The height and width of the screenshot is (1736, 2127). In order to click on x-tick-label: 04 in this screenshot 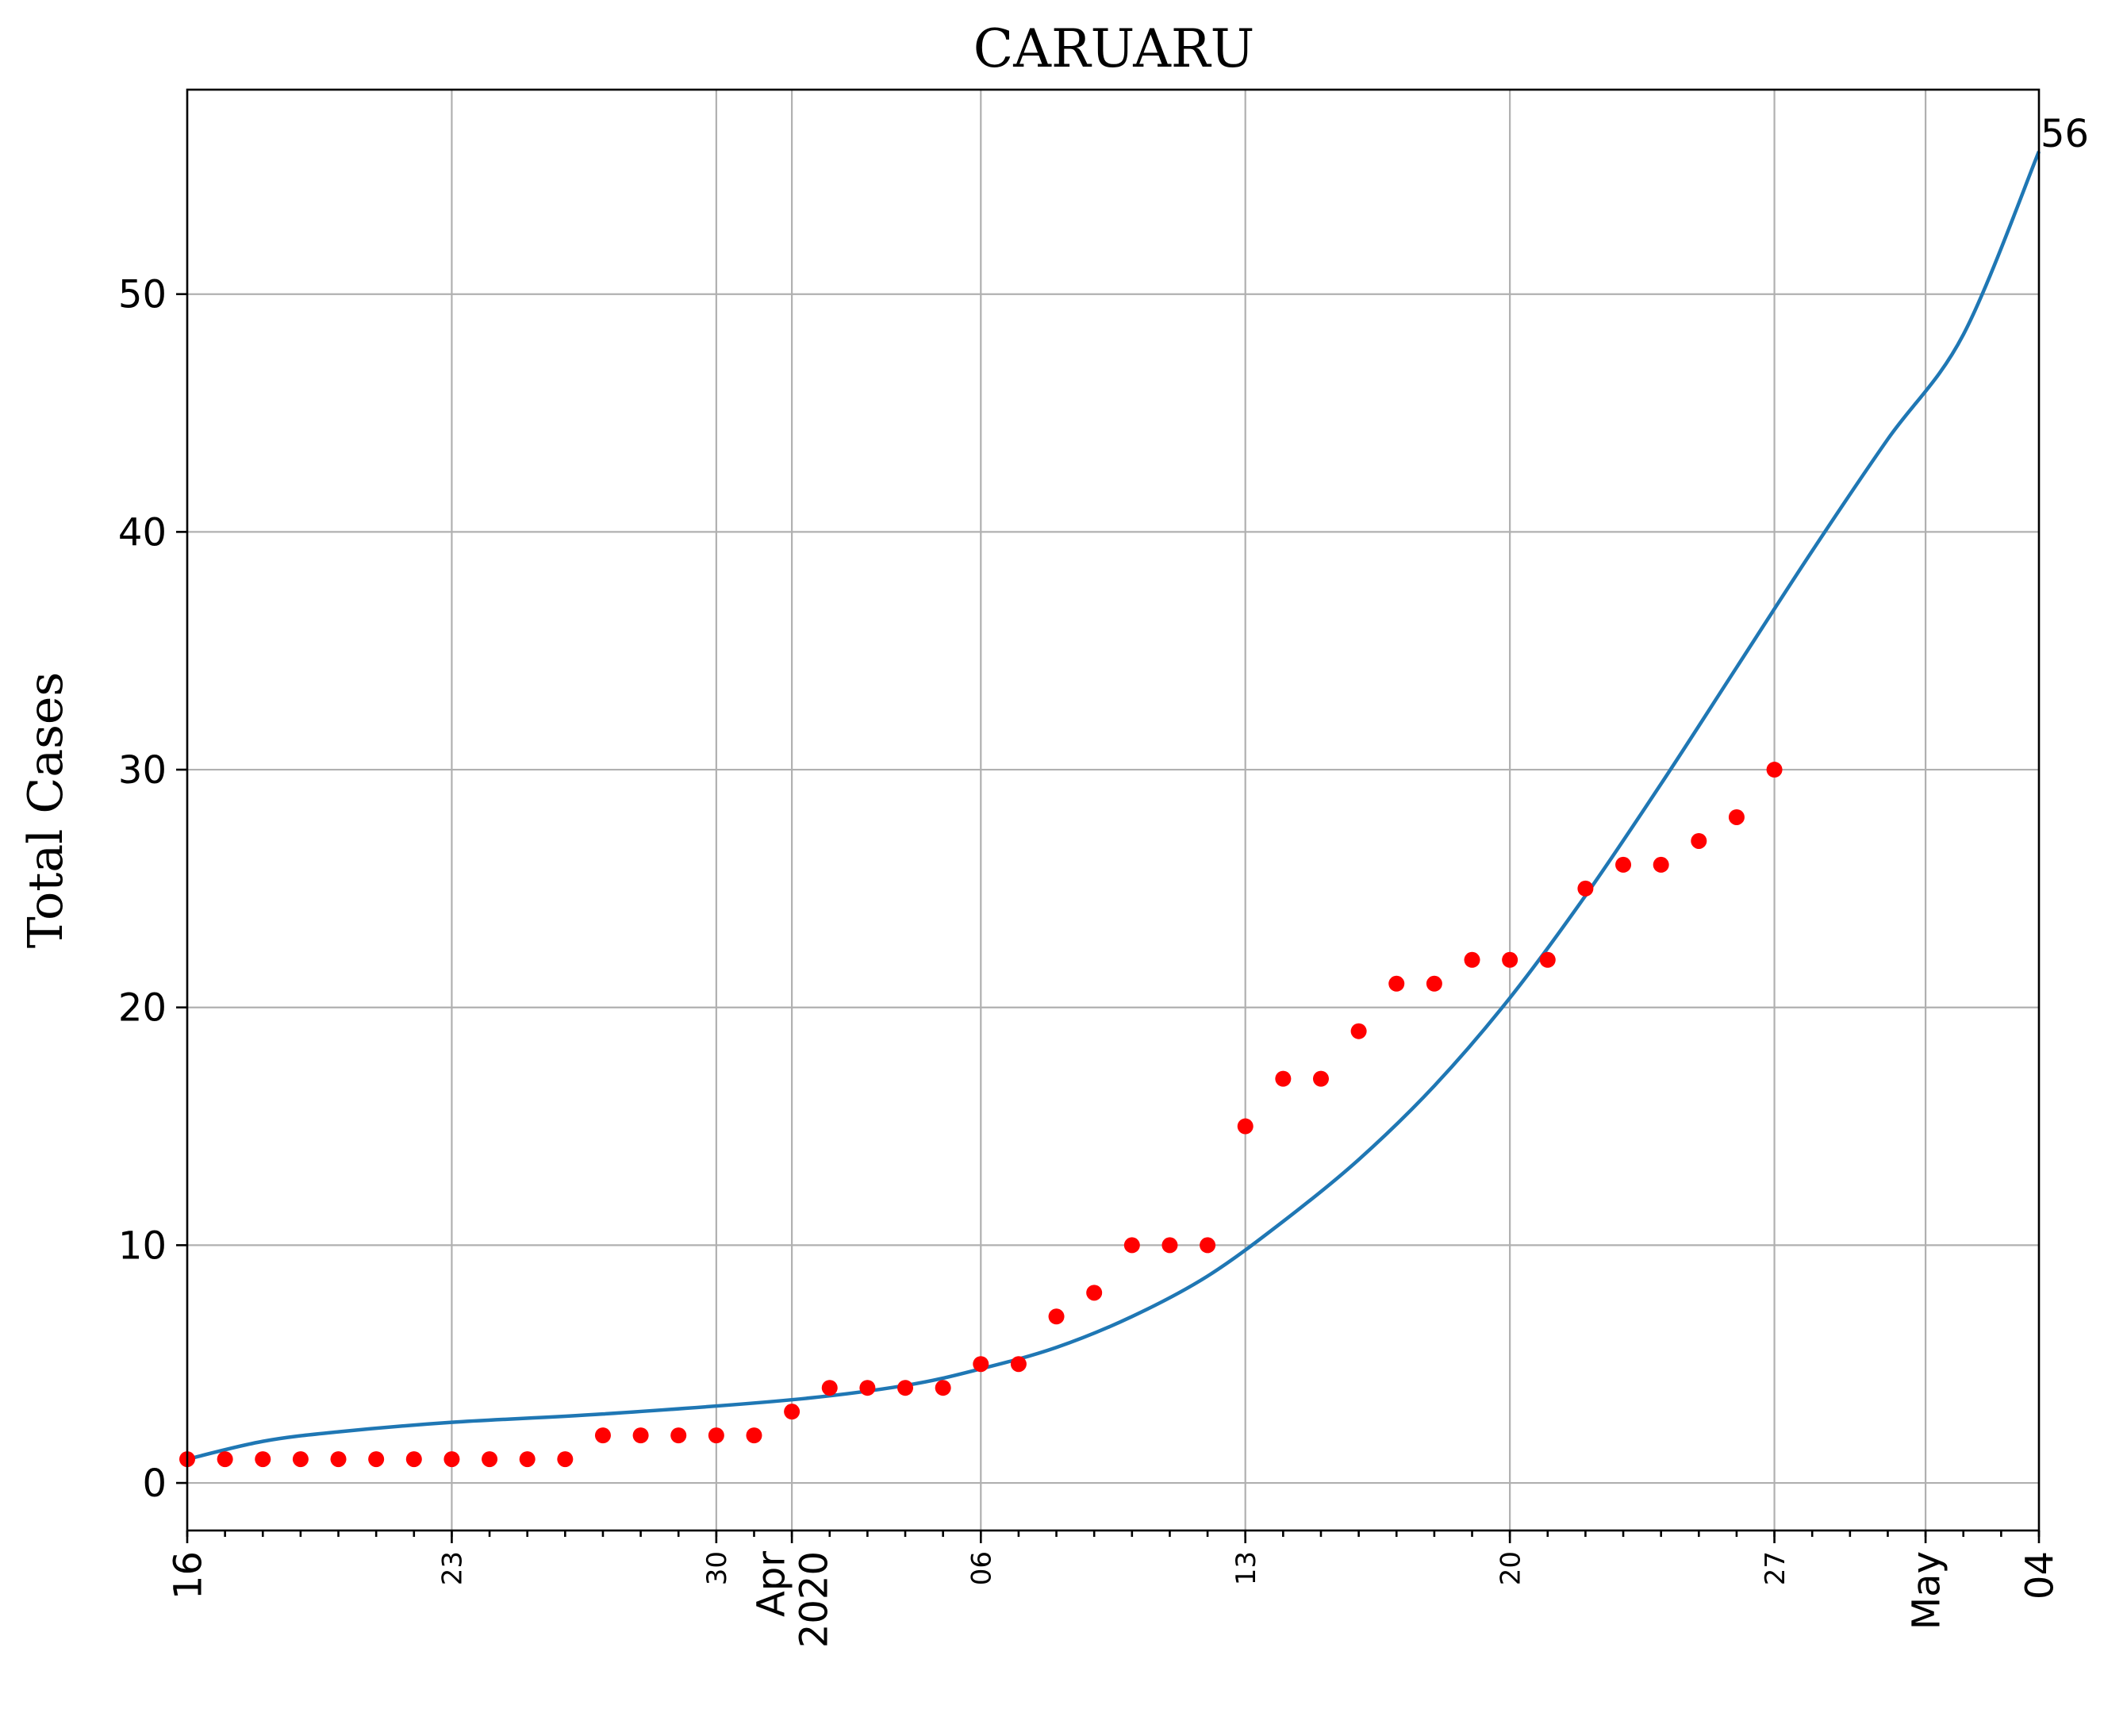, I will do `click(2040, 1575)`.